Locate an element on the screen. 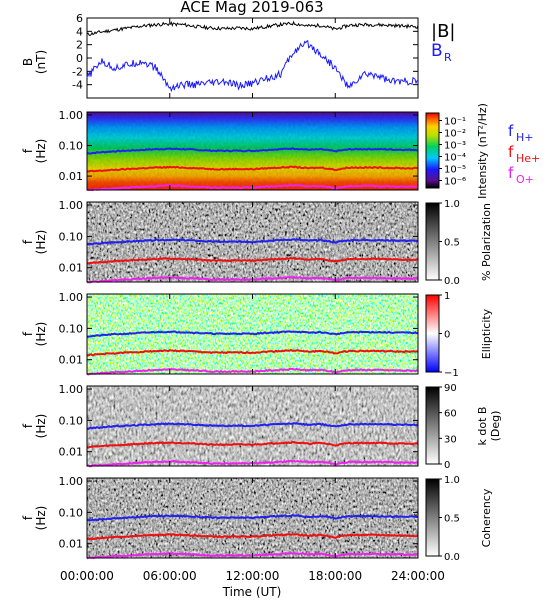 The height and width of the screenshot is (600, 550). ellipticity-panel: 1.00 0.10 0.01 f (Hz) 1 0 −1 Ellipticity is located at coordinates (257, 335).